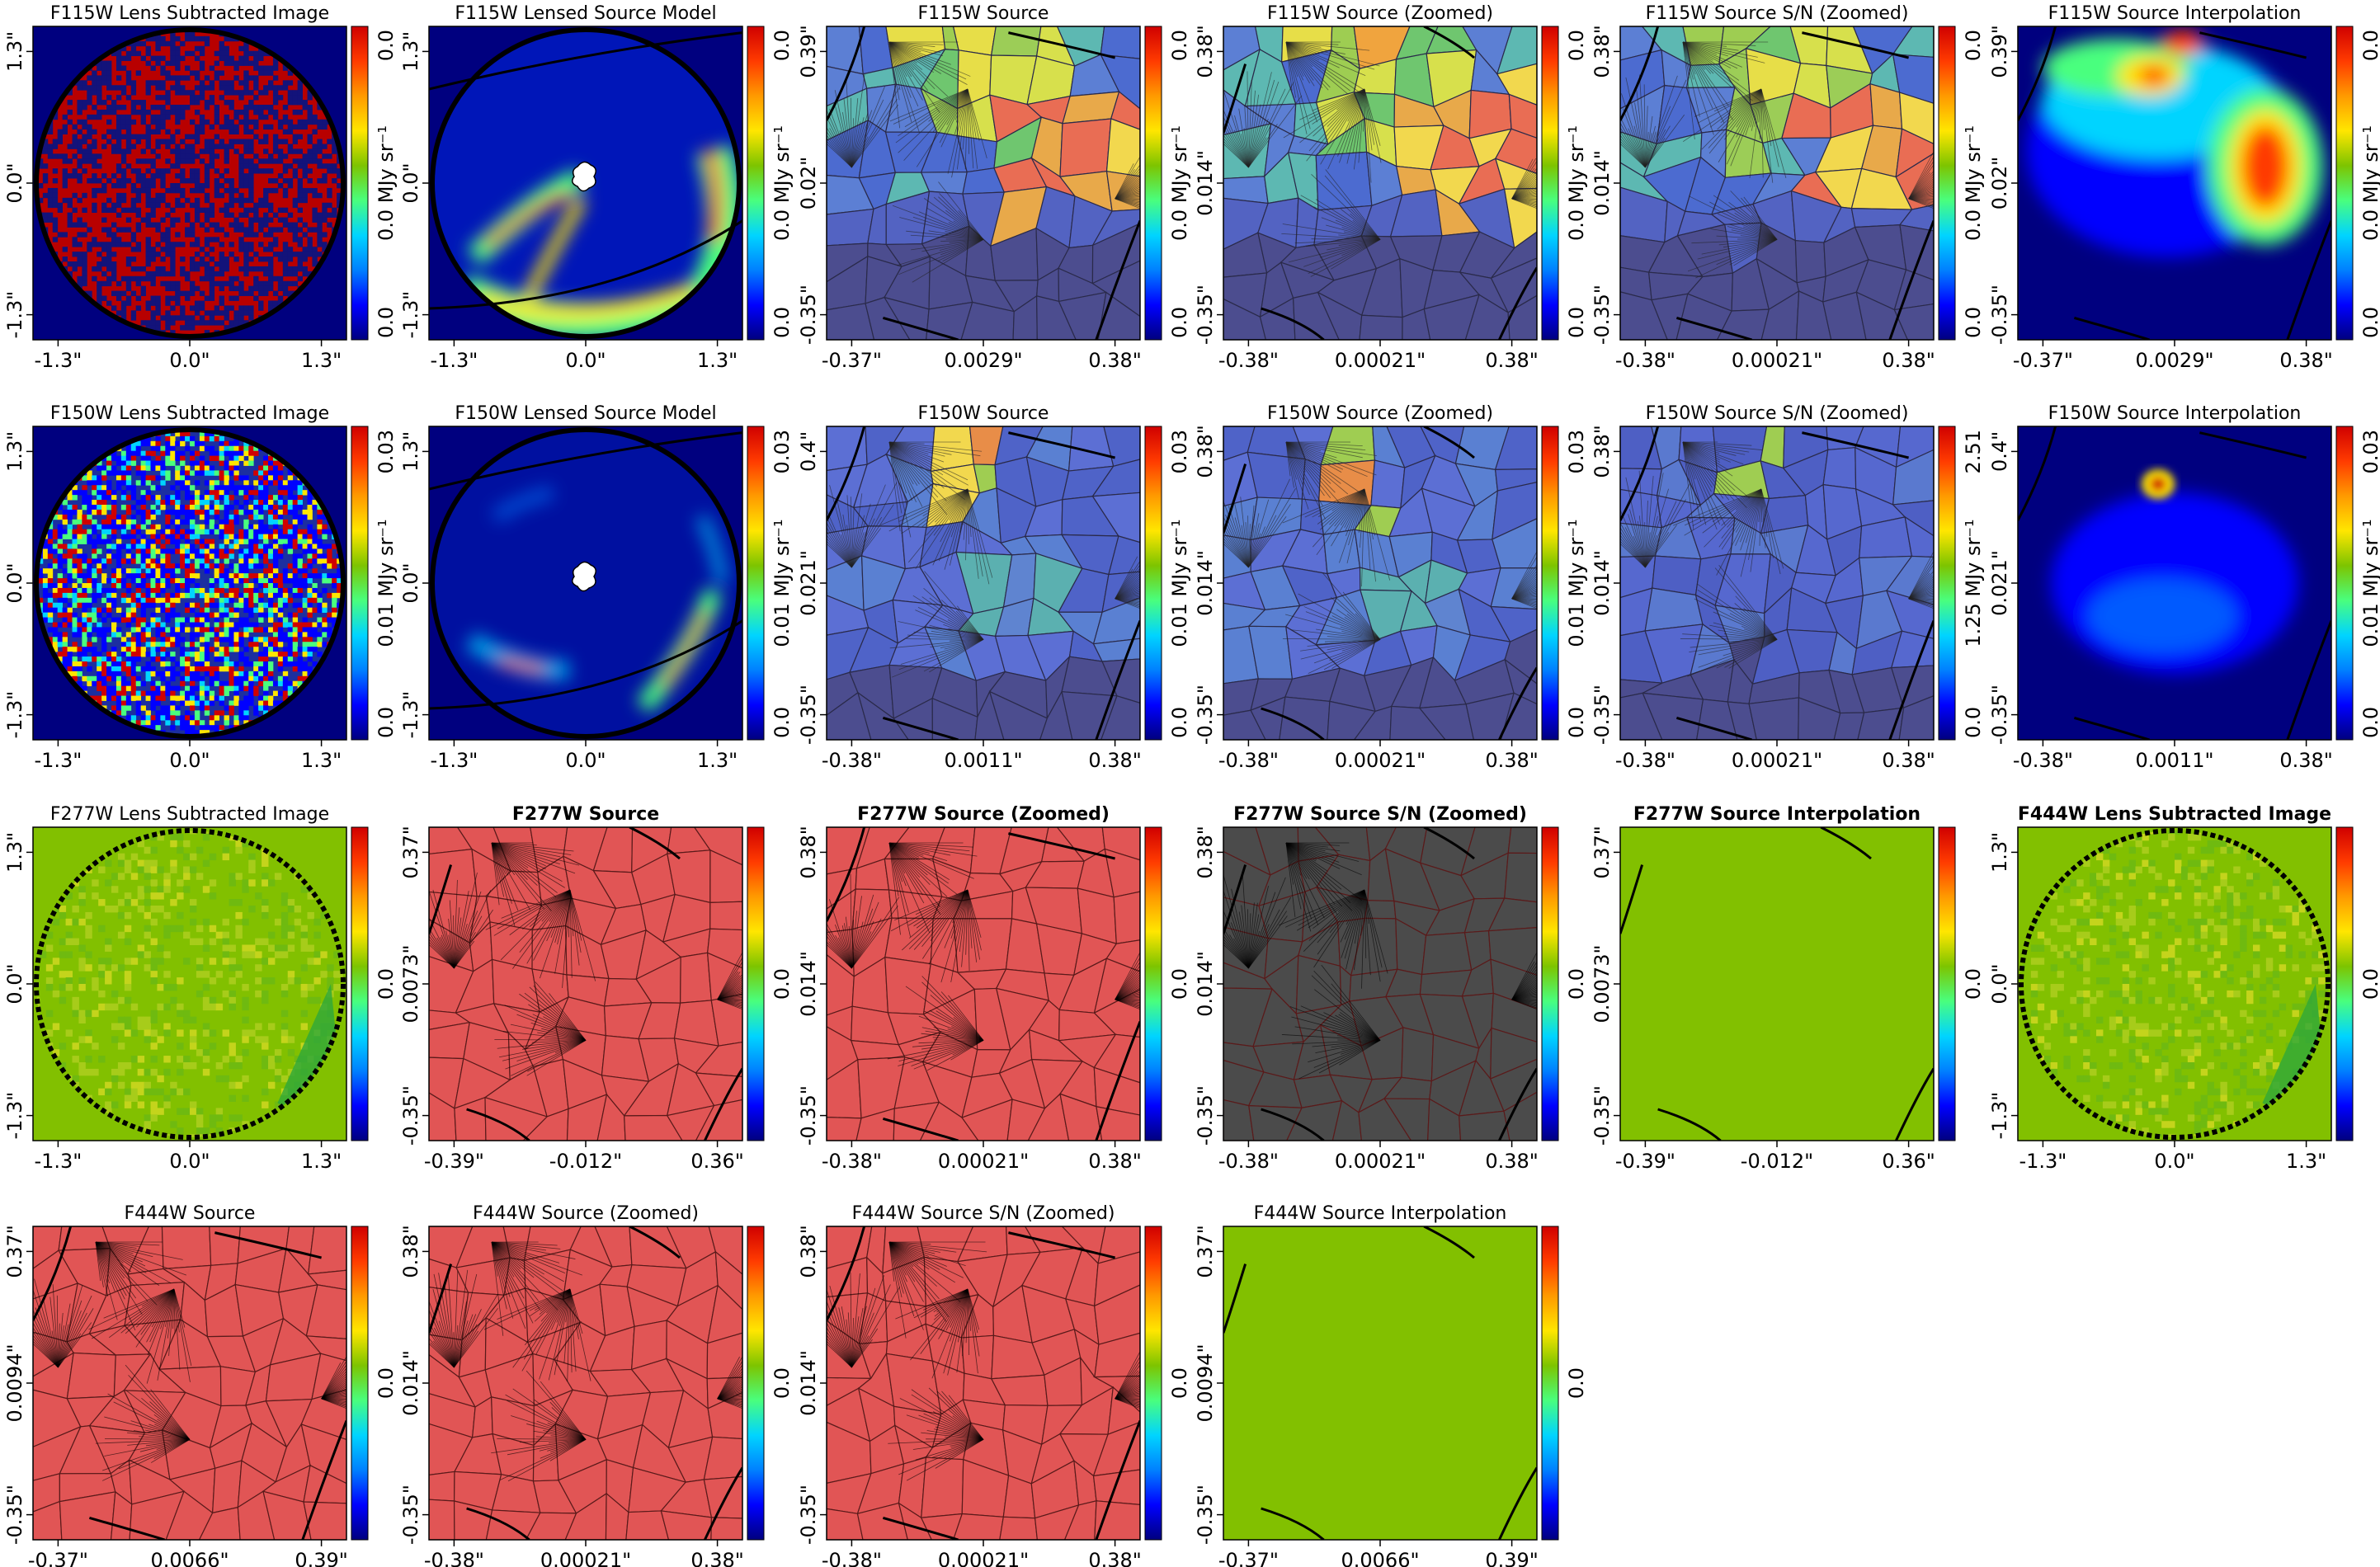 Image resolution: width=2380 pixels, height=1567 pixels. I want to click on panel-title: F115W Lens Subtracted Image, so click(189, 13).